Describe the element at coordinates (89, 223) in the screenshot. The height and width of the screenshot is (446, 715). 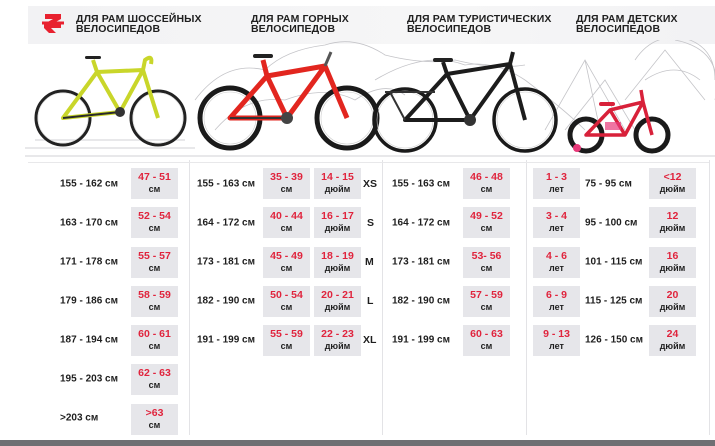
I see `road-height: 163 - 170 см` at that location.